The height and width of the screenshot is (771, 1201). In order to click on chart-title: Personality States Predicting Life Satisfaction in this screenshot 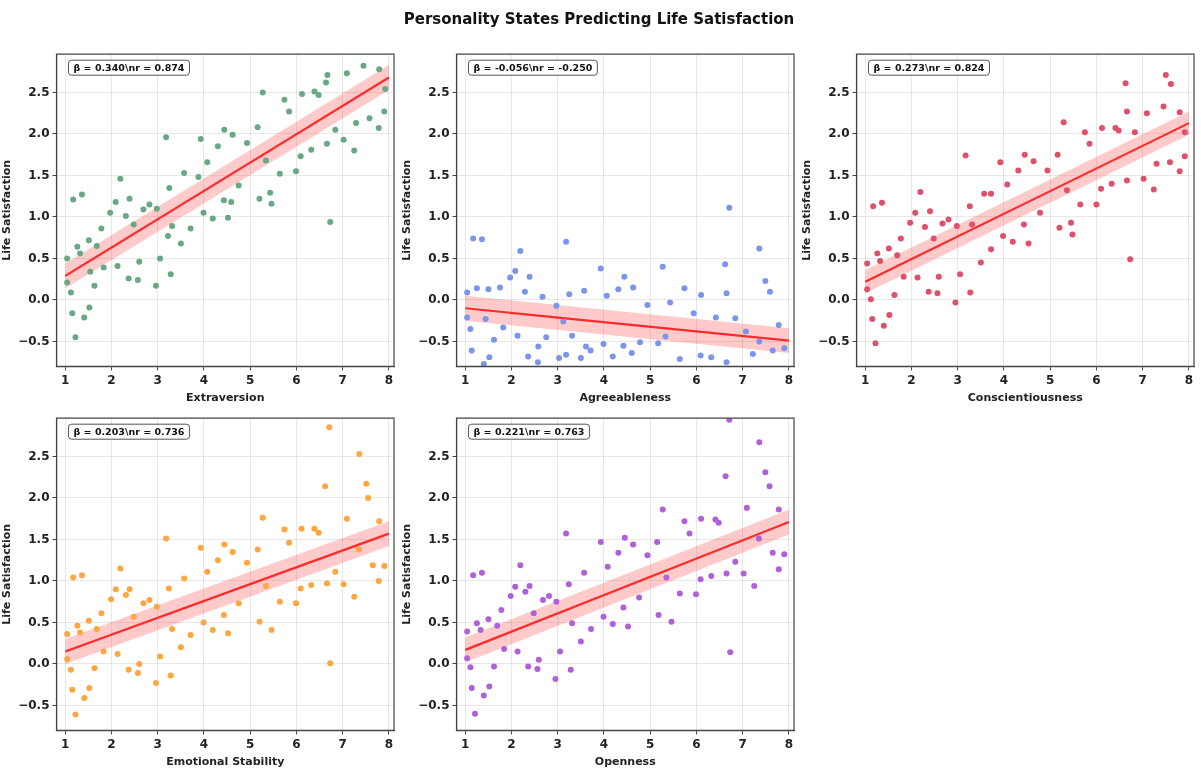, I will do `click(599, 19)`.